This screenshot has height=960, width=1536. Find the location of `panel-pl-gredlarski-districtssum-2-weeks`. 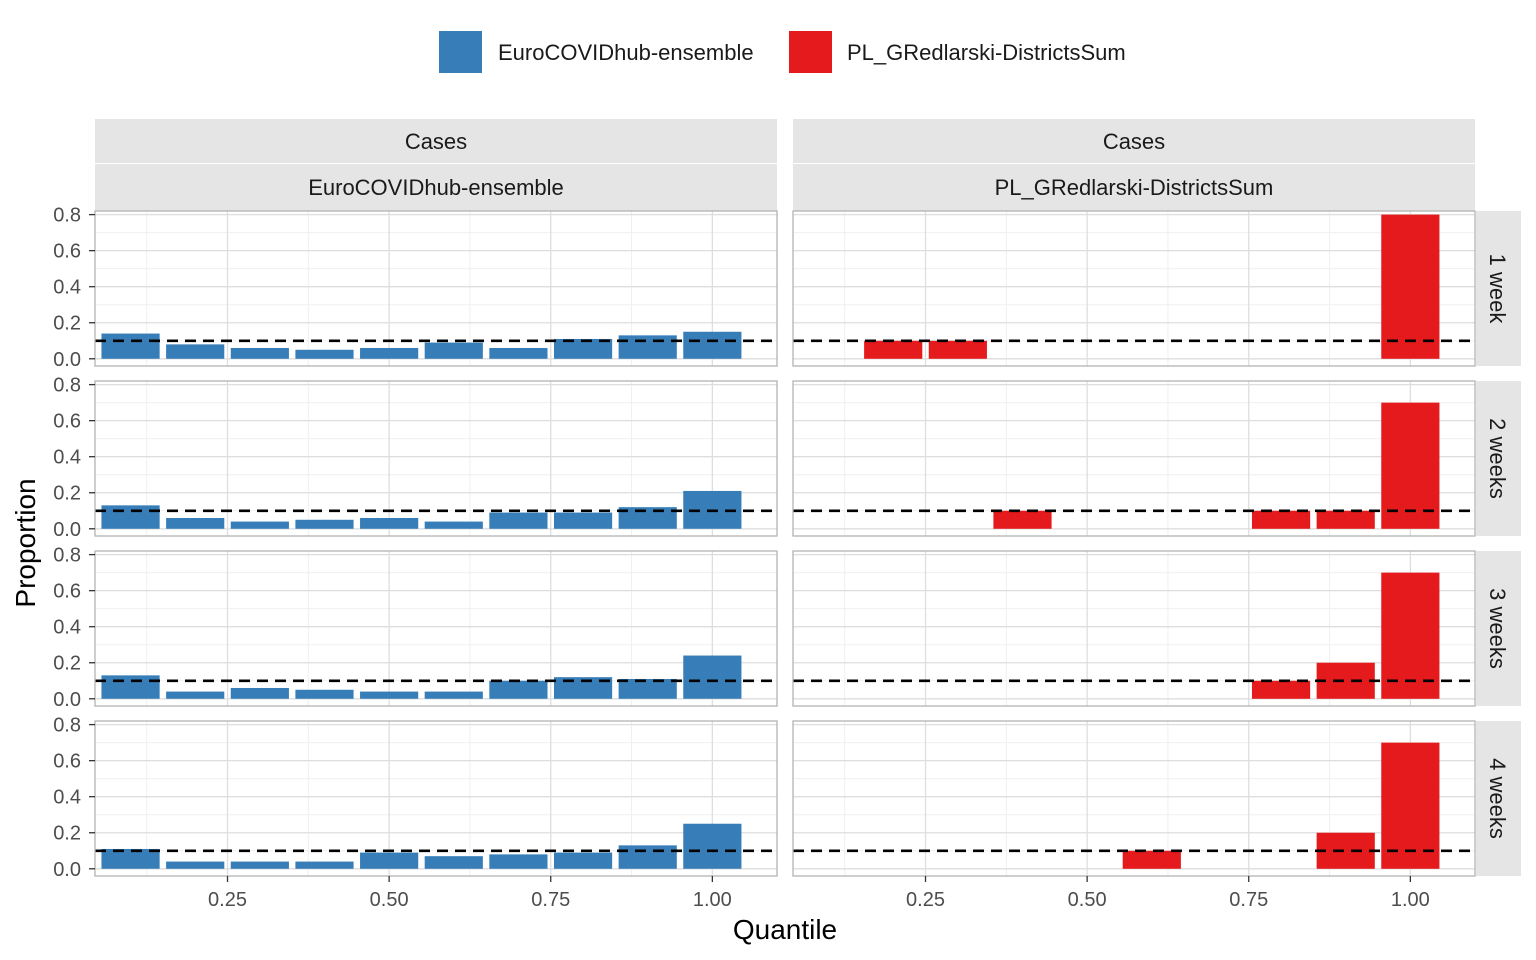

panel-pl-gredlarski-districtssum-2-weeks is located at coordinates (1134, 458).